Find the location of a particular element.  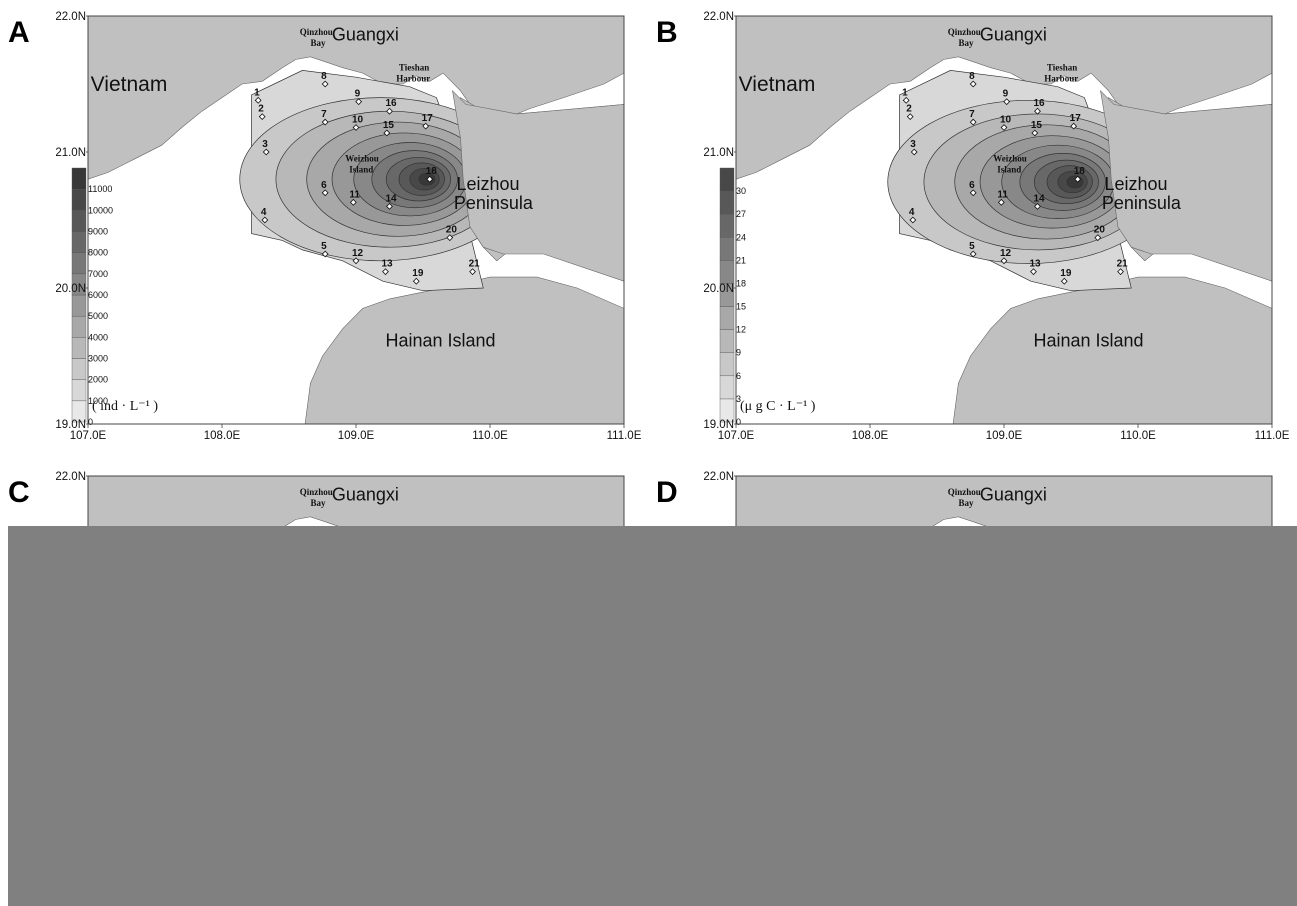

place-label-tieshan-harbour: Tieshan is located at coordinates (414, 67).